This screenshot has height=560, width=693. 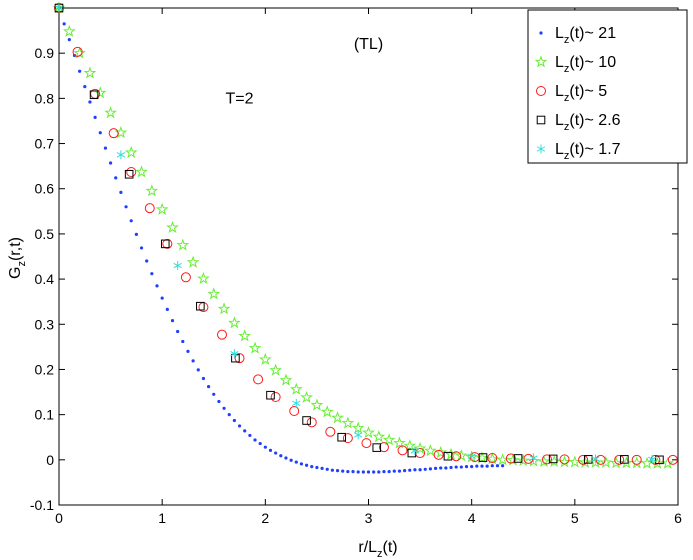 What do you see at coordinates (588, 151) in the screenshot?
I see `legend-entry-5: Lz(t)~ 1.7` at bounding box center [588, 151].